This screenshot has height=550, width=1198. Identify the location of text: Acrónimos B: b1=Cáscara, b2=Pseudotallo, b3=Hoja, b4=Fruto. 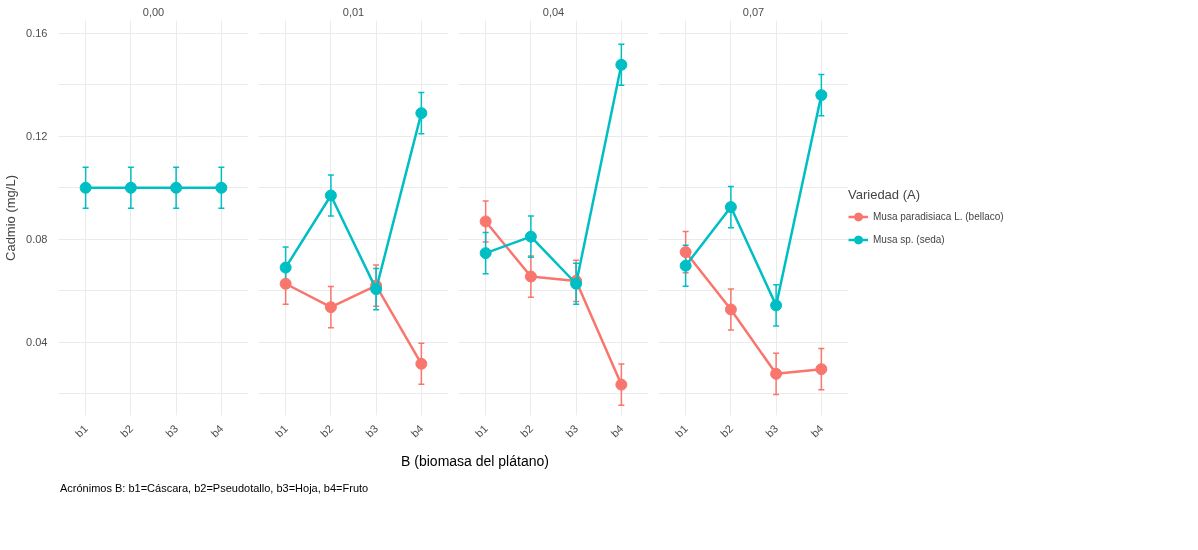
(214, 488).